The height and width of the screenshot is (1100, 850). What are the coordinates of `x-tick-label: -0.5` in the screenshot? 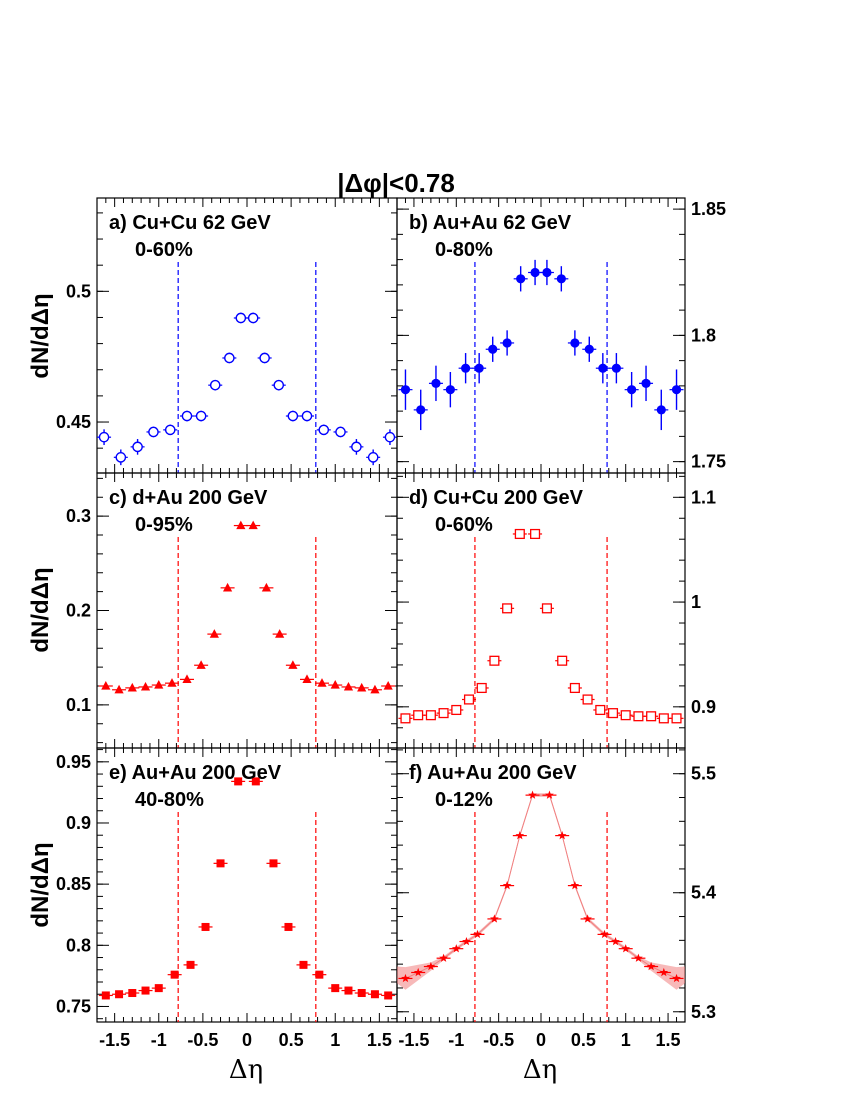 It's located at (202, 1040).